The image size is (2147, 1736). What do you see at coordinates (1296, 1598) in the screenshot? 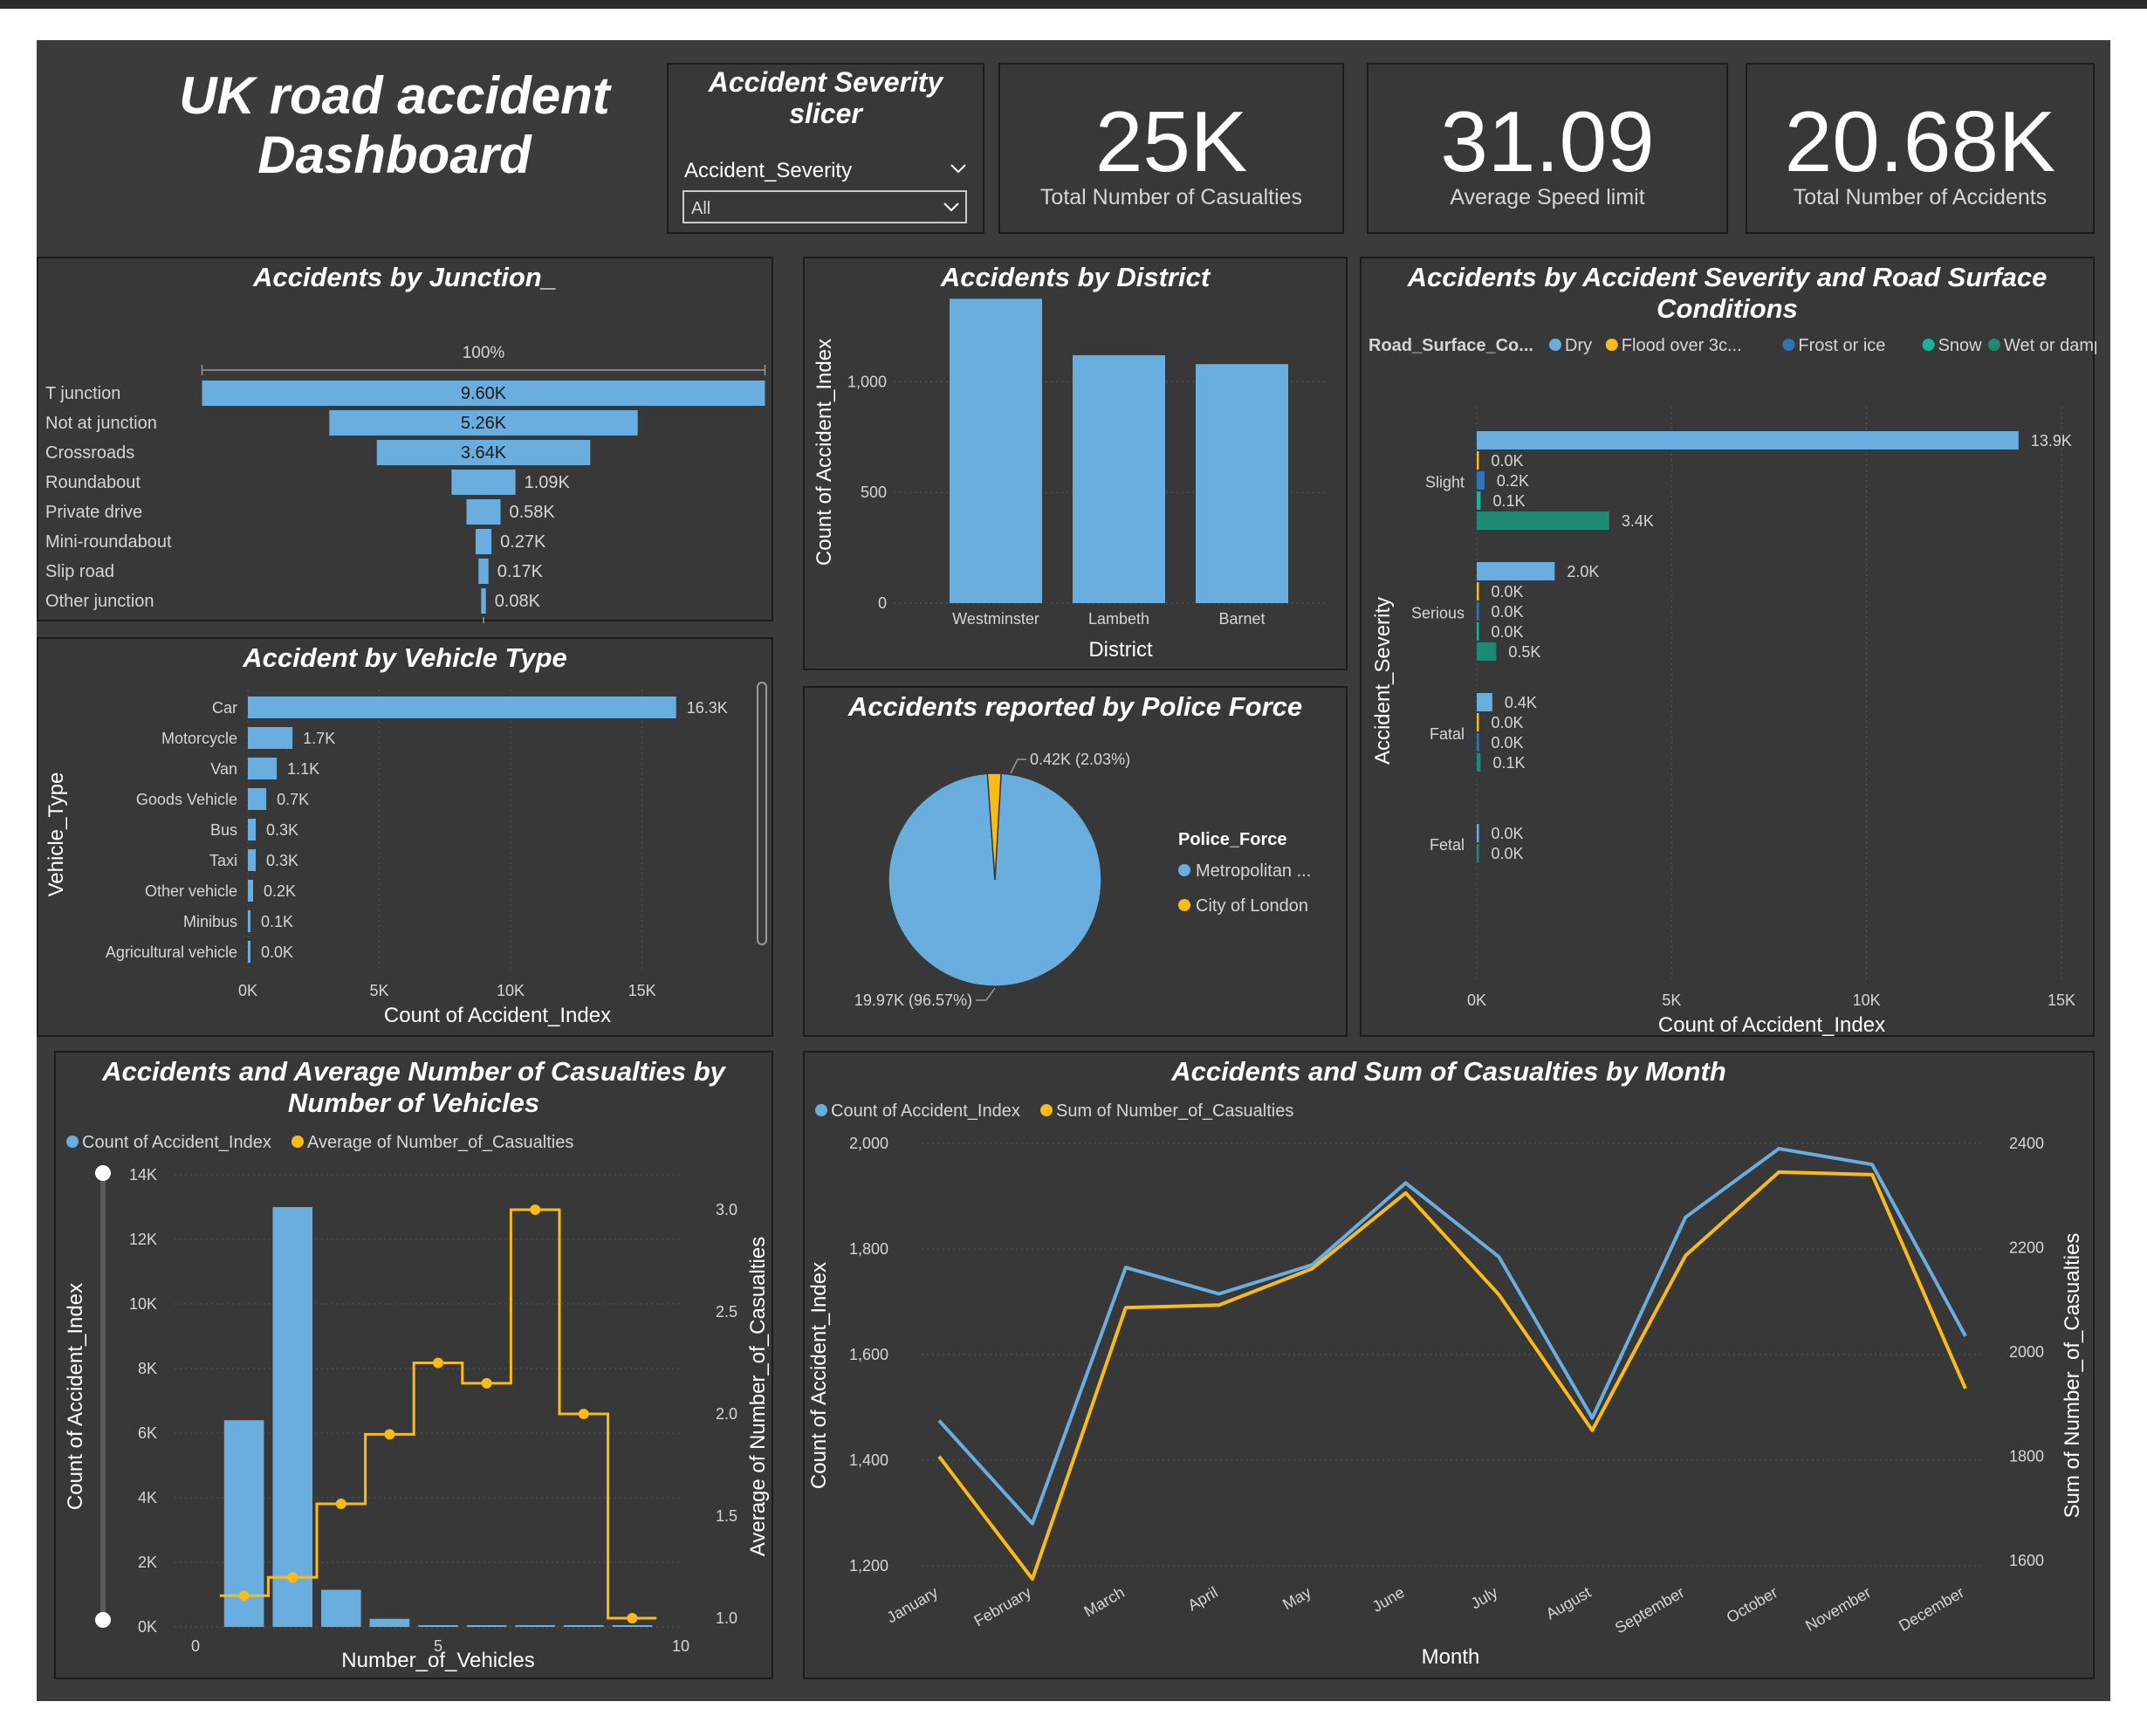
I see `month-x-tick: May` at bounding box center [1296, 1598].